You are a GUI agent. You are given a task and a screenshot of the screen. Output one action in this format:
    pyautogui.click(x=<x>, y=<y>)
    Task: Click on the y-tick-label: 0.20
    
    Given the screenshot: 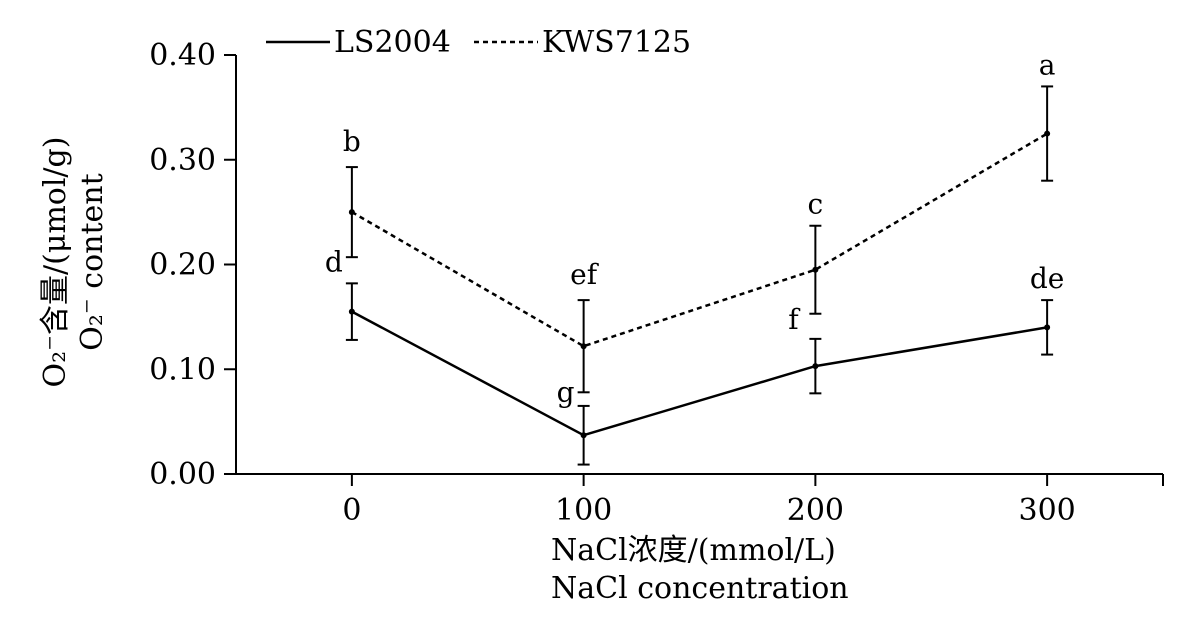 What is the action you would take?
    pyautogui.click(x=182, y=265)
    